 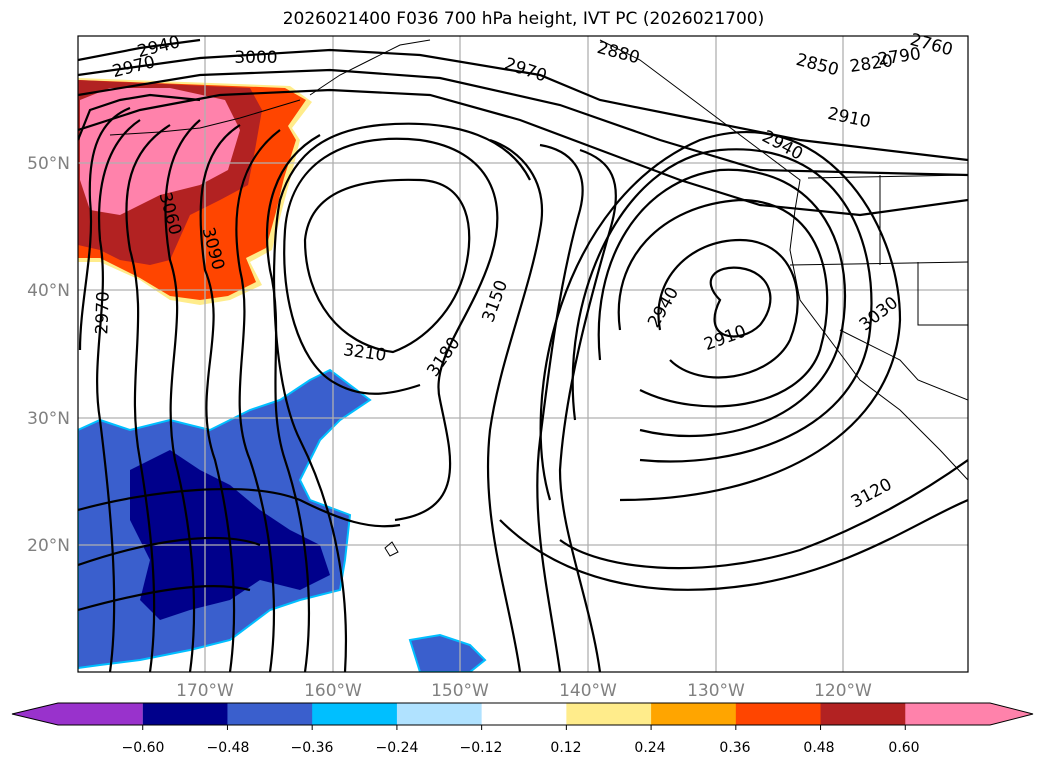 I want to click on contour-label: 3120, so click(x=872, y=494).